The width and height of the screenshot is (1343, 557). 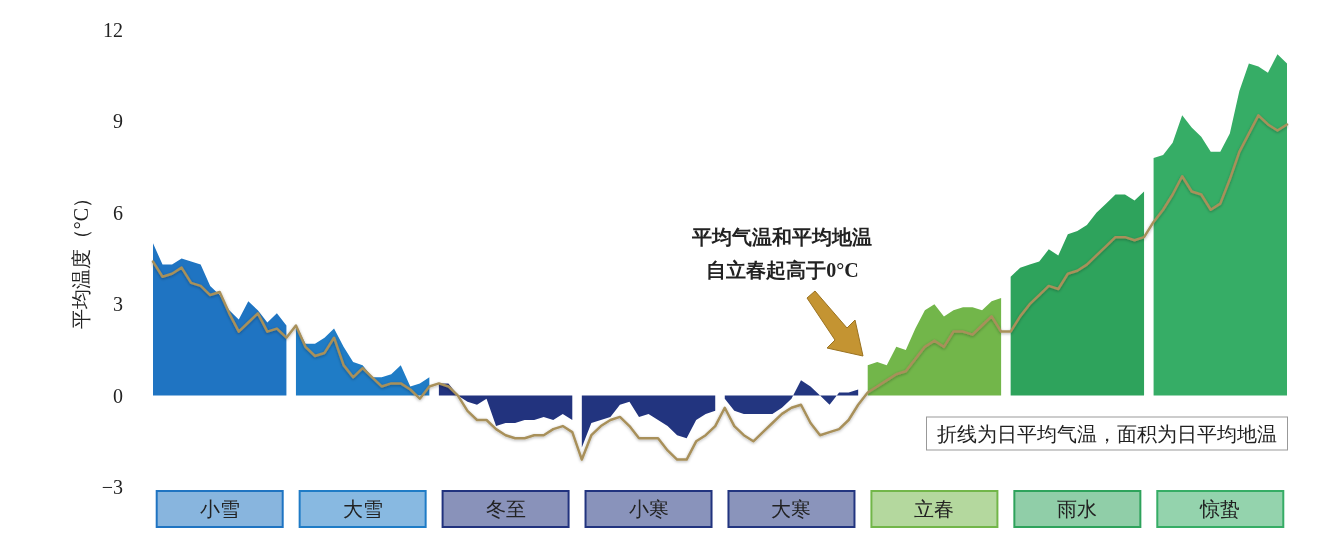 What do you see at coordinates (80, 258) in the screenshot?
I see `y-axis-title: 平均温度（°C）` at bounding box center [80, 258].